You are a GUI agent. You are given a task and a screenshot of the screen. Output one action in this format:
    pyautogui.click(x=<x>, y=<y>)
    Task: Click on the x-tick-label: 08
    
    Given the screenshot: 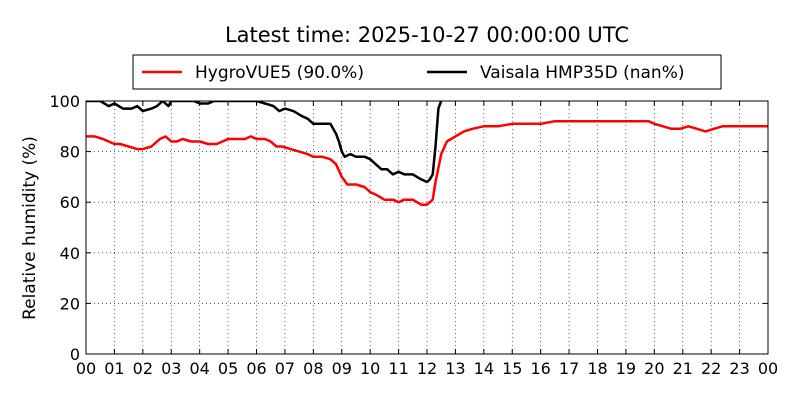 What is the action you would take?
    pyautogui.click(x=313, y=368)
    